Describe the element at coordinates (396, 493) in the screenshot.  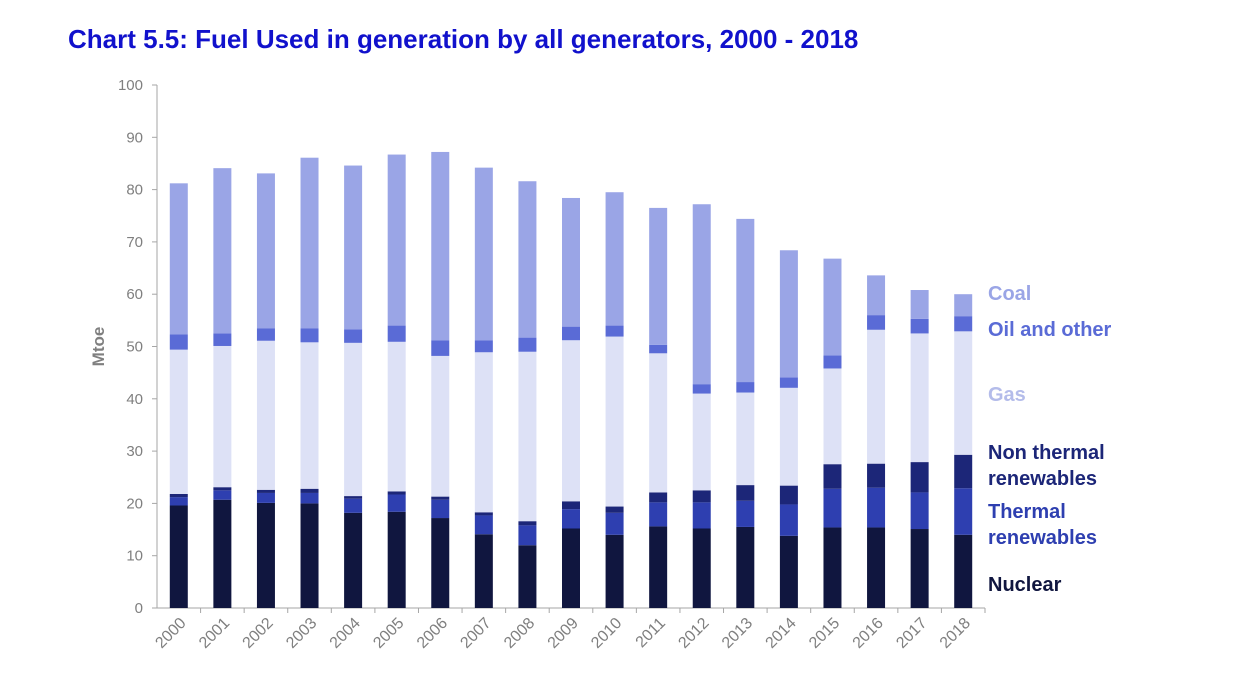
I see `bar-non-thermal-renewables-2005` at that location.